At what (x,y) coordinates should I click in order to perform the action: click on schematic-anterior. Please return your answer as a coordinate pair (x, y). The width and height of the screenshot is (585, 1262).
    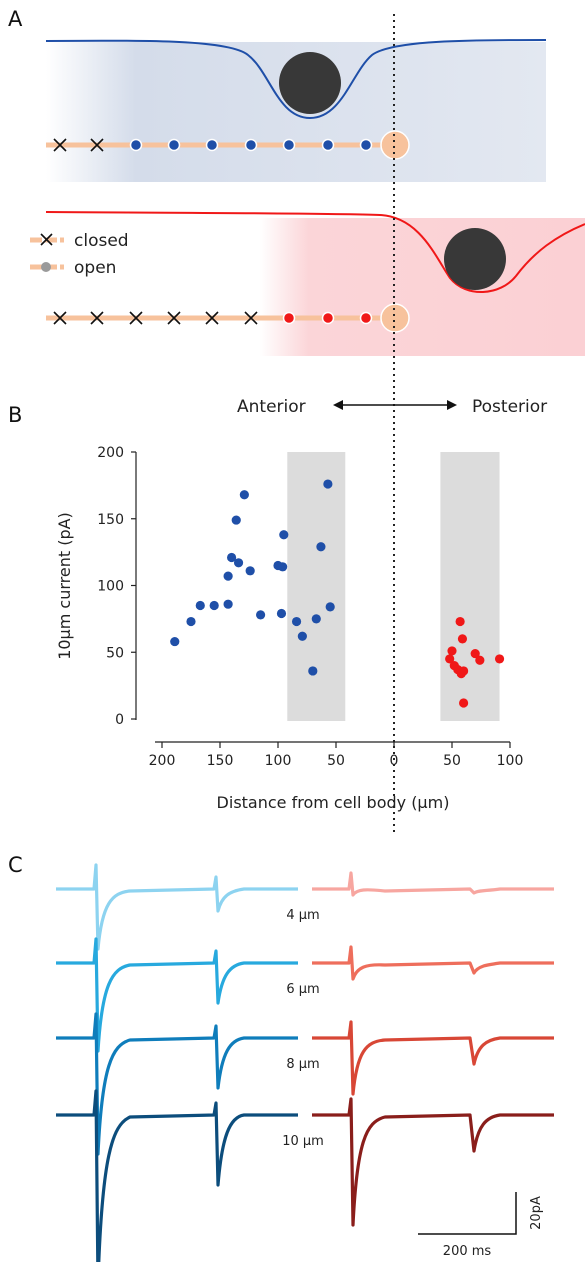
    Looking at the image, I should click on (296, 110).